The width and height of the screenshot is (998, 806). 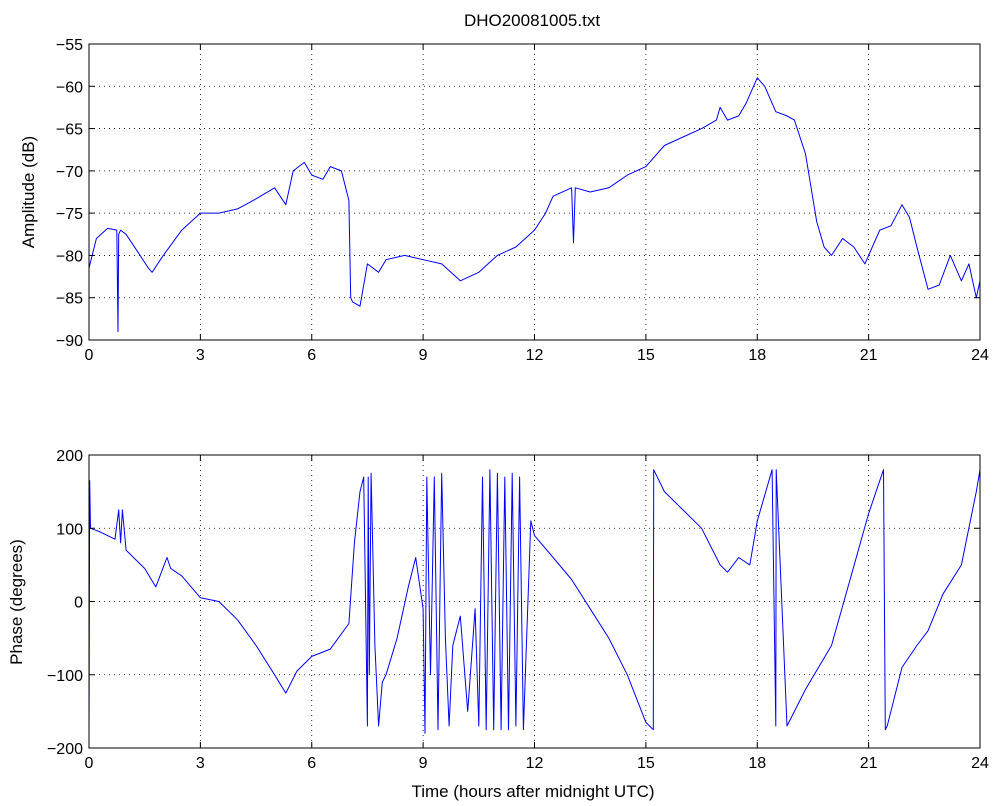 I want to click on phase-y-tick-label: 100, so click(x=69, y=529).